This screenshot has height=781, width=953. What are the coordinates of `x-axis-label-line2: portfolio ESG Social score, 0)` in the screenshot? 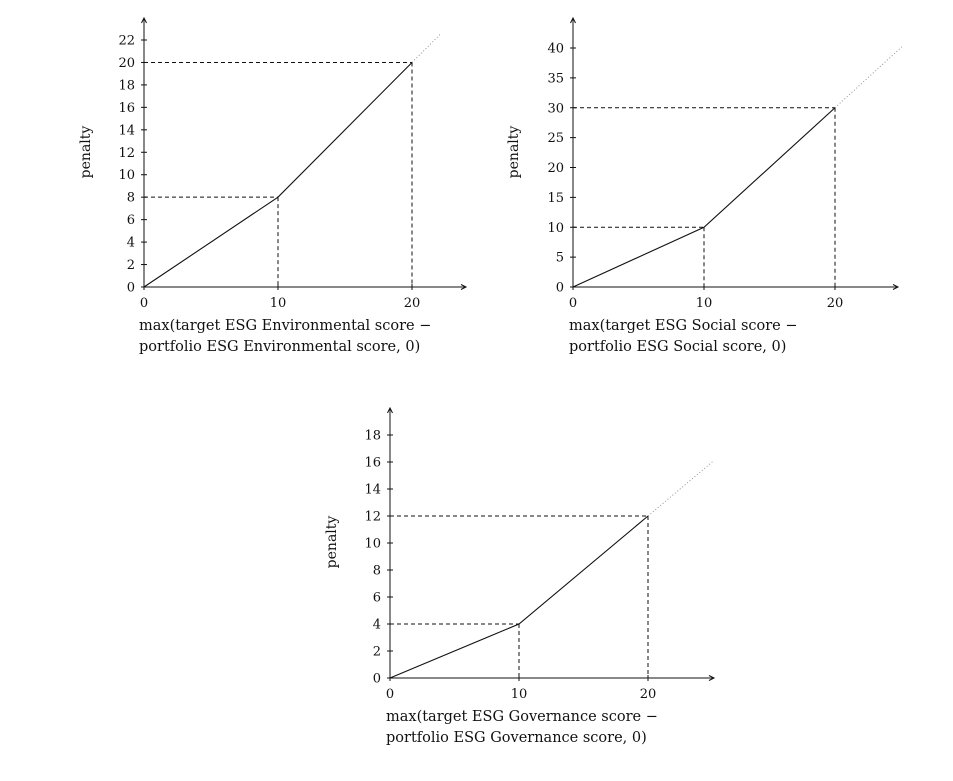 It's located at (677, 347).